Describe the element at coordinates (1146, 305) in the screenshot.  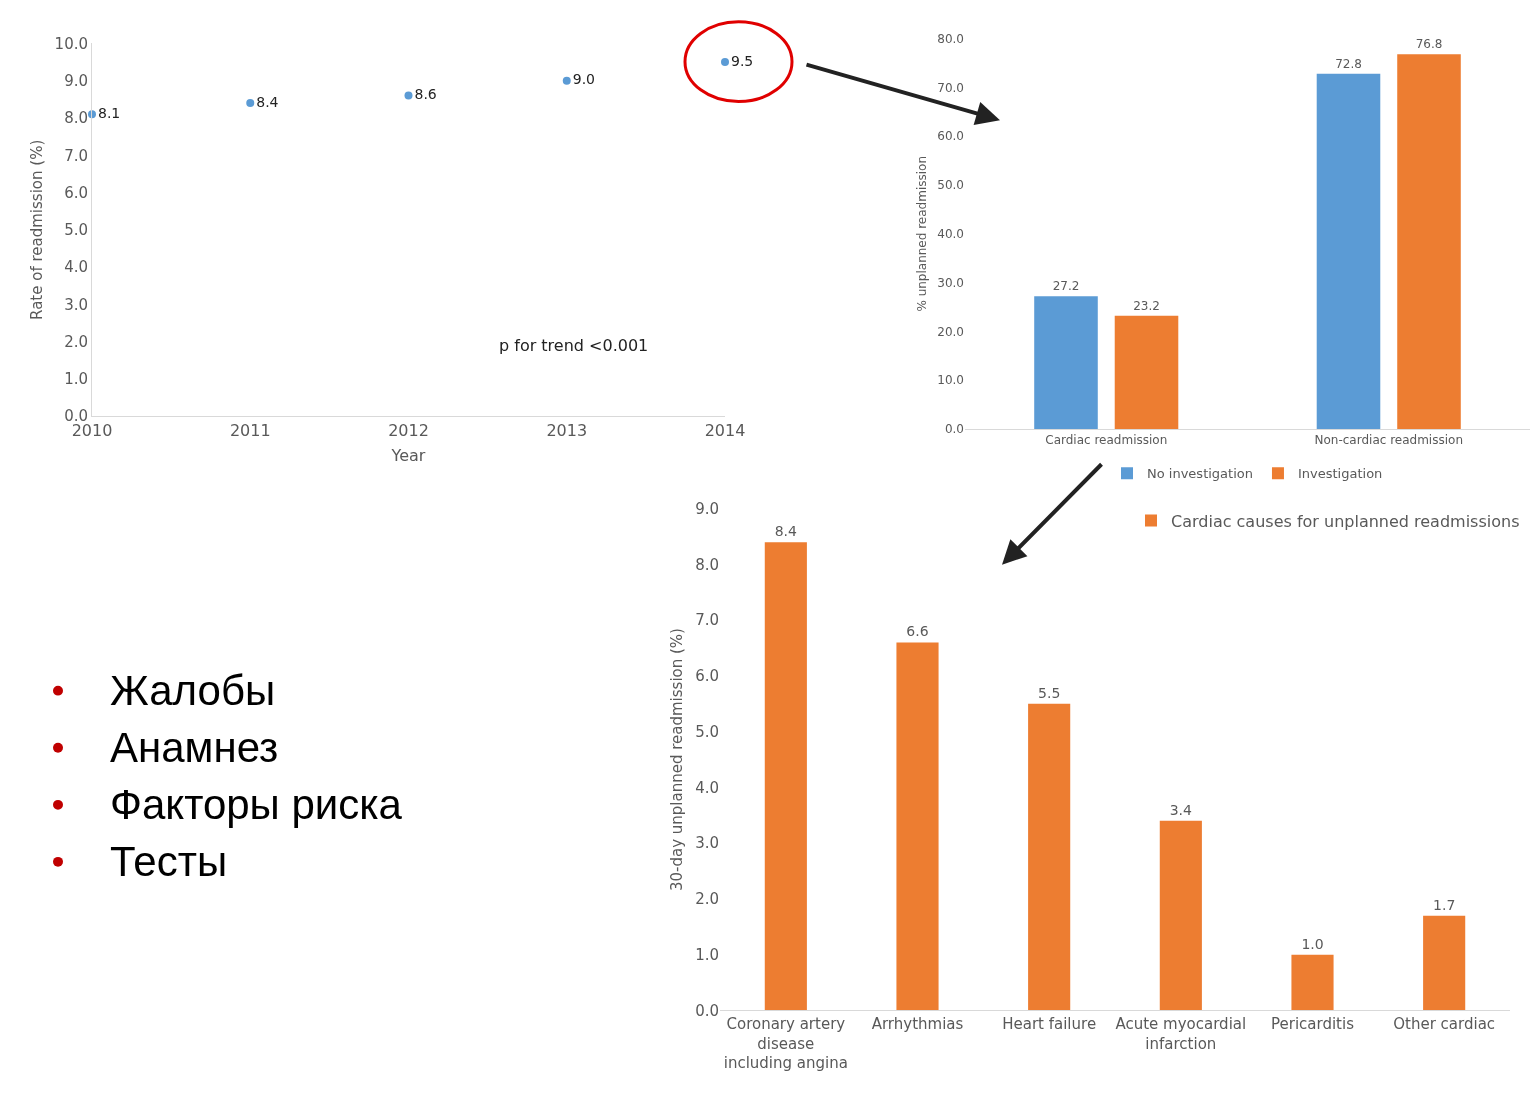
I see `data-label: 23.2` at that location.